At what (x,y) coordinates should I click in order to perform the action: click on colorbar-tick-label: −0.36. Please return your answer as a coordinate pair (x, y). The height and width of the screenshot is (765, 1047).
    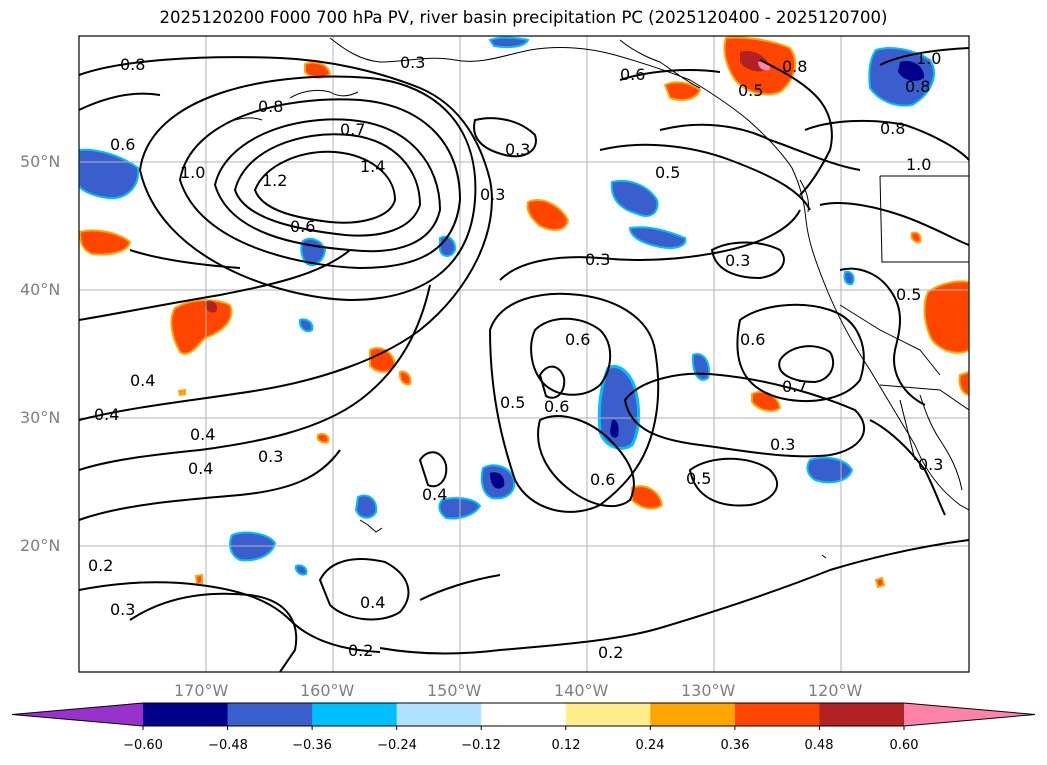
    Looking at the image, I should click on (312, 745).